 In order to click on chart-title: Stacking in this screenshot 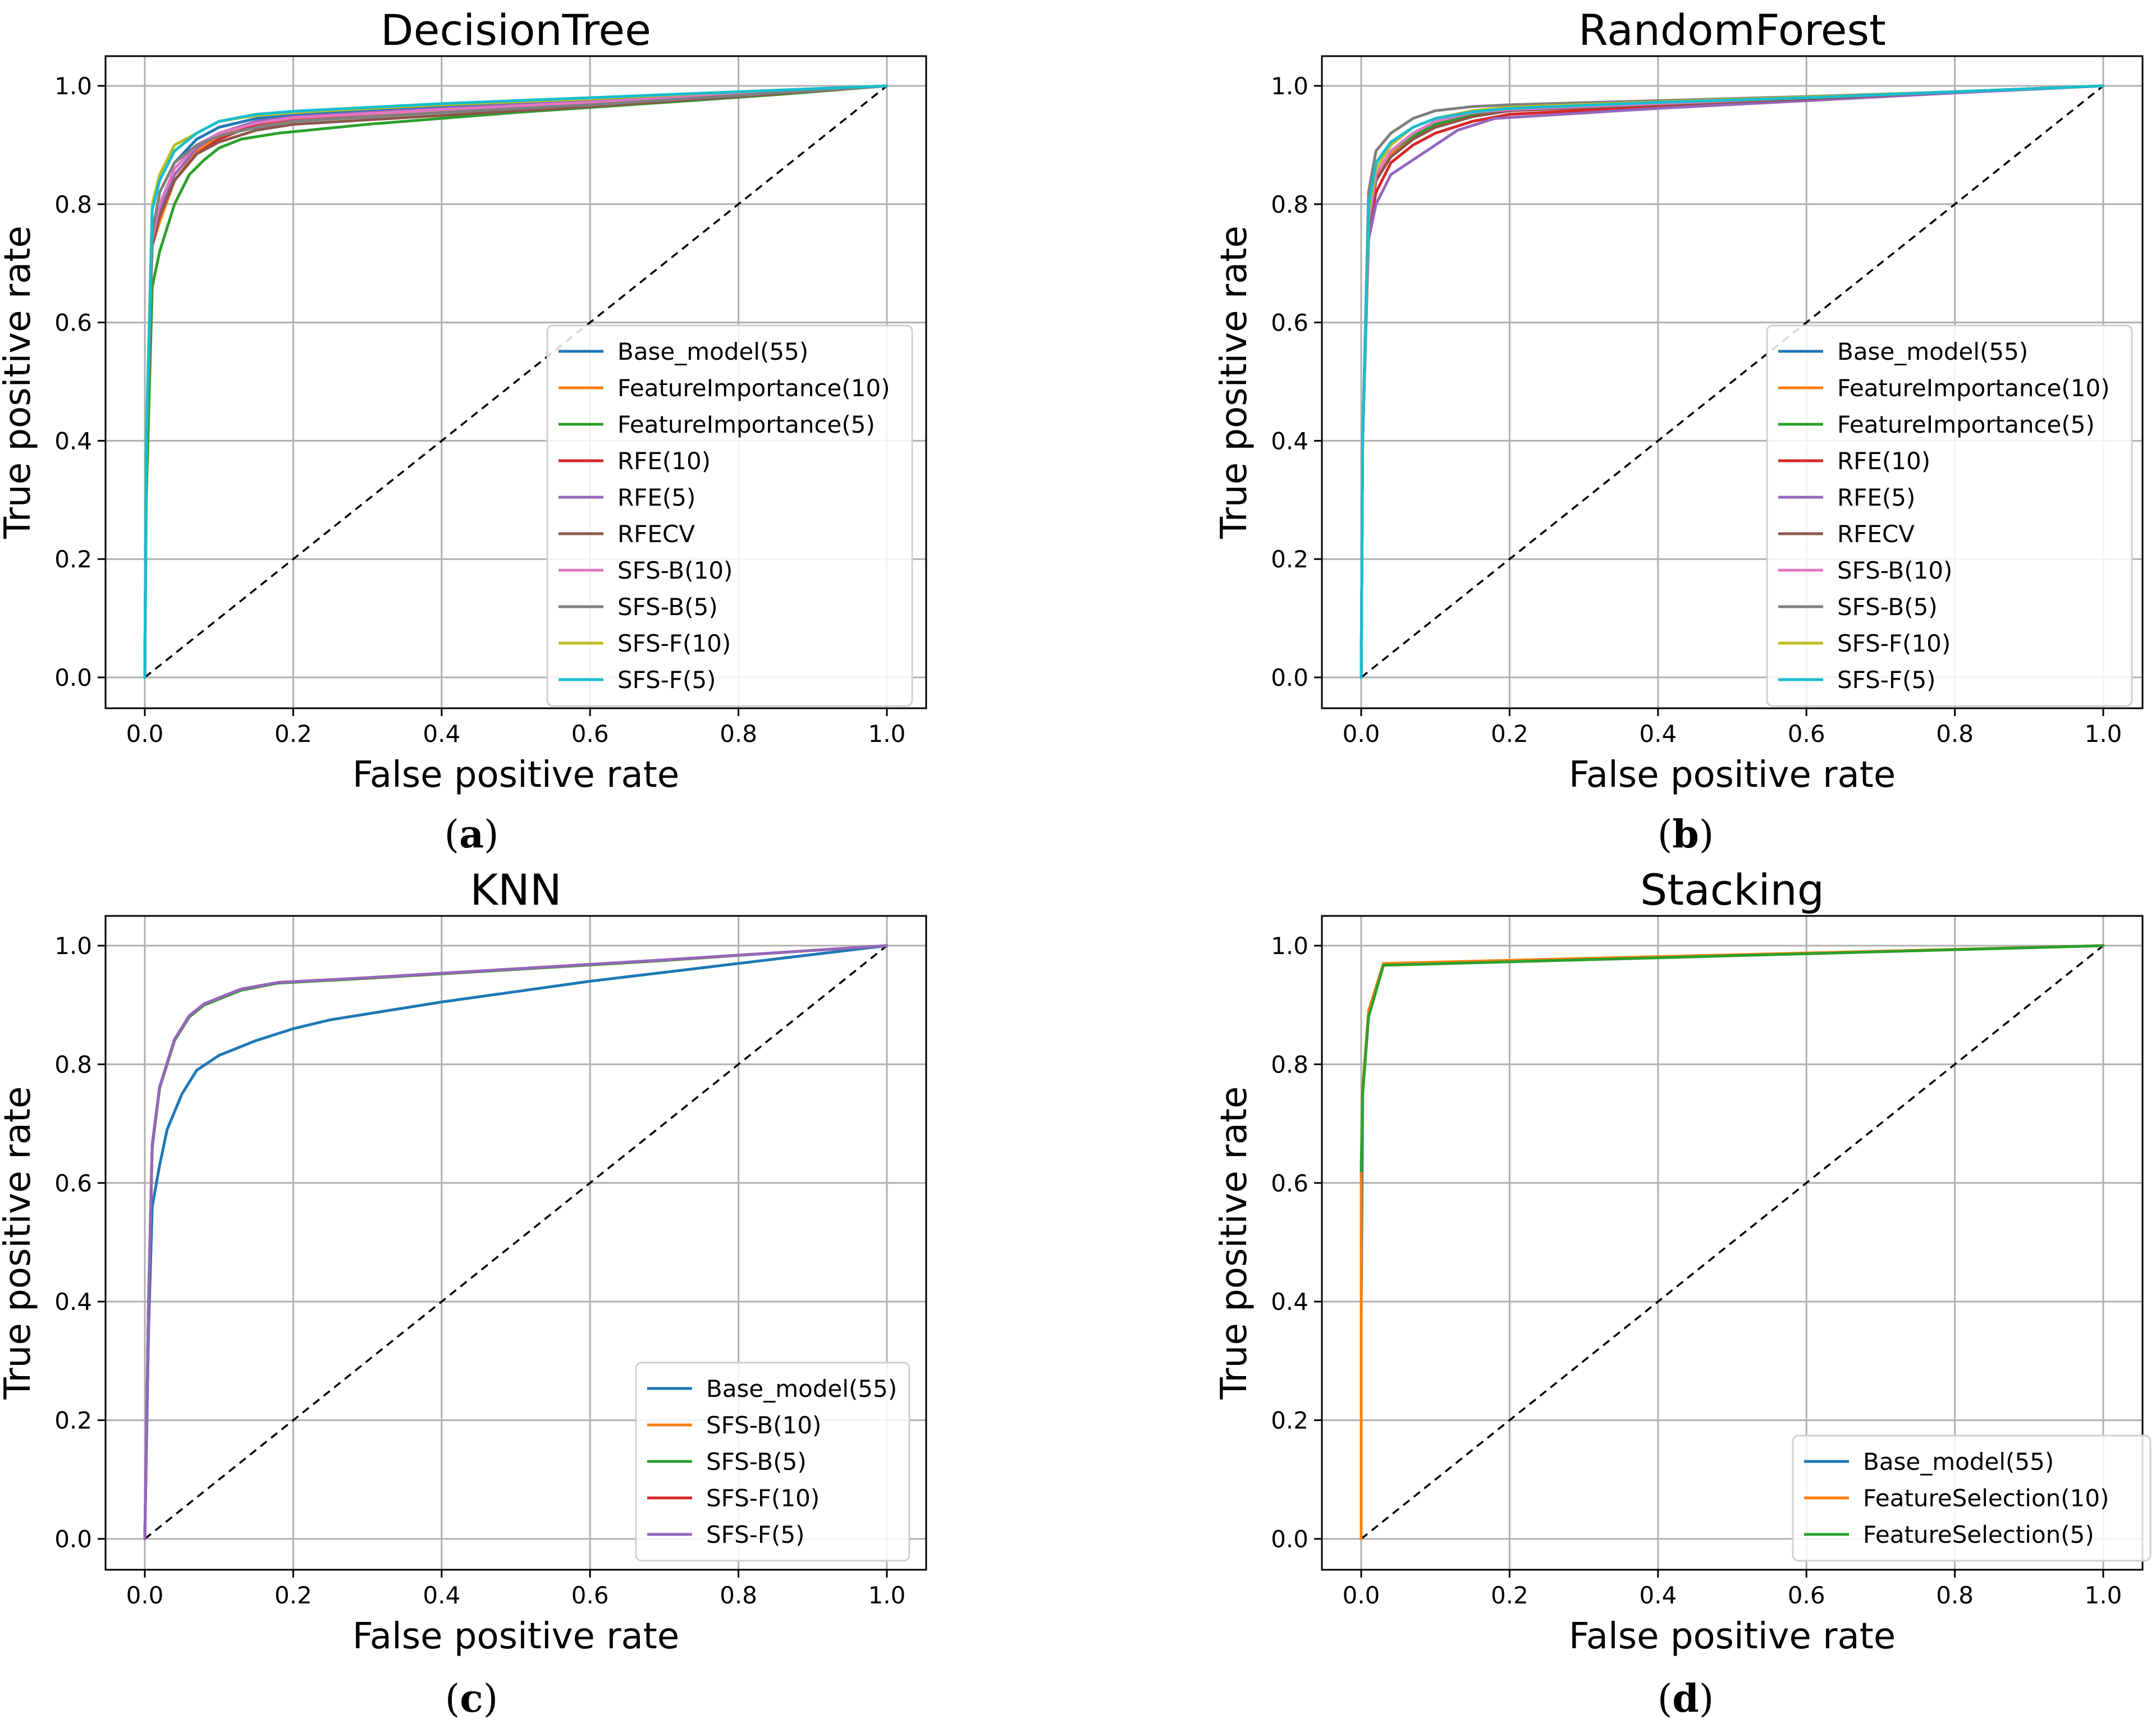, I will do `click(1732, 890)`.